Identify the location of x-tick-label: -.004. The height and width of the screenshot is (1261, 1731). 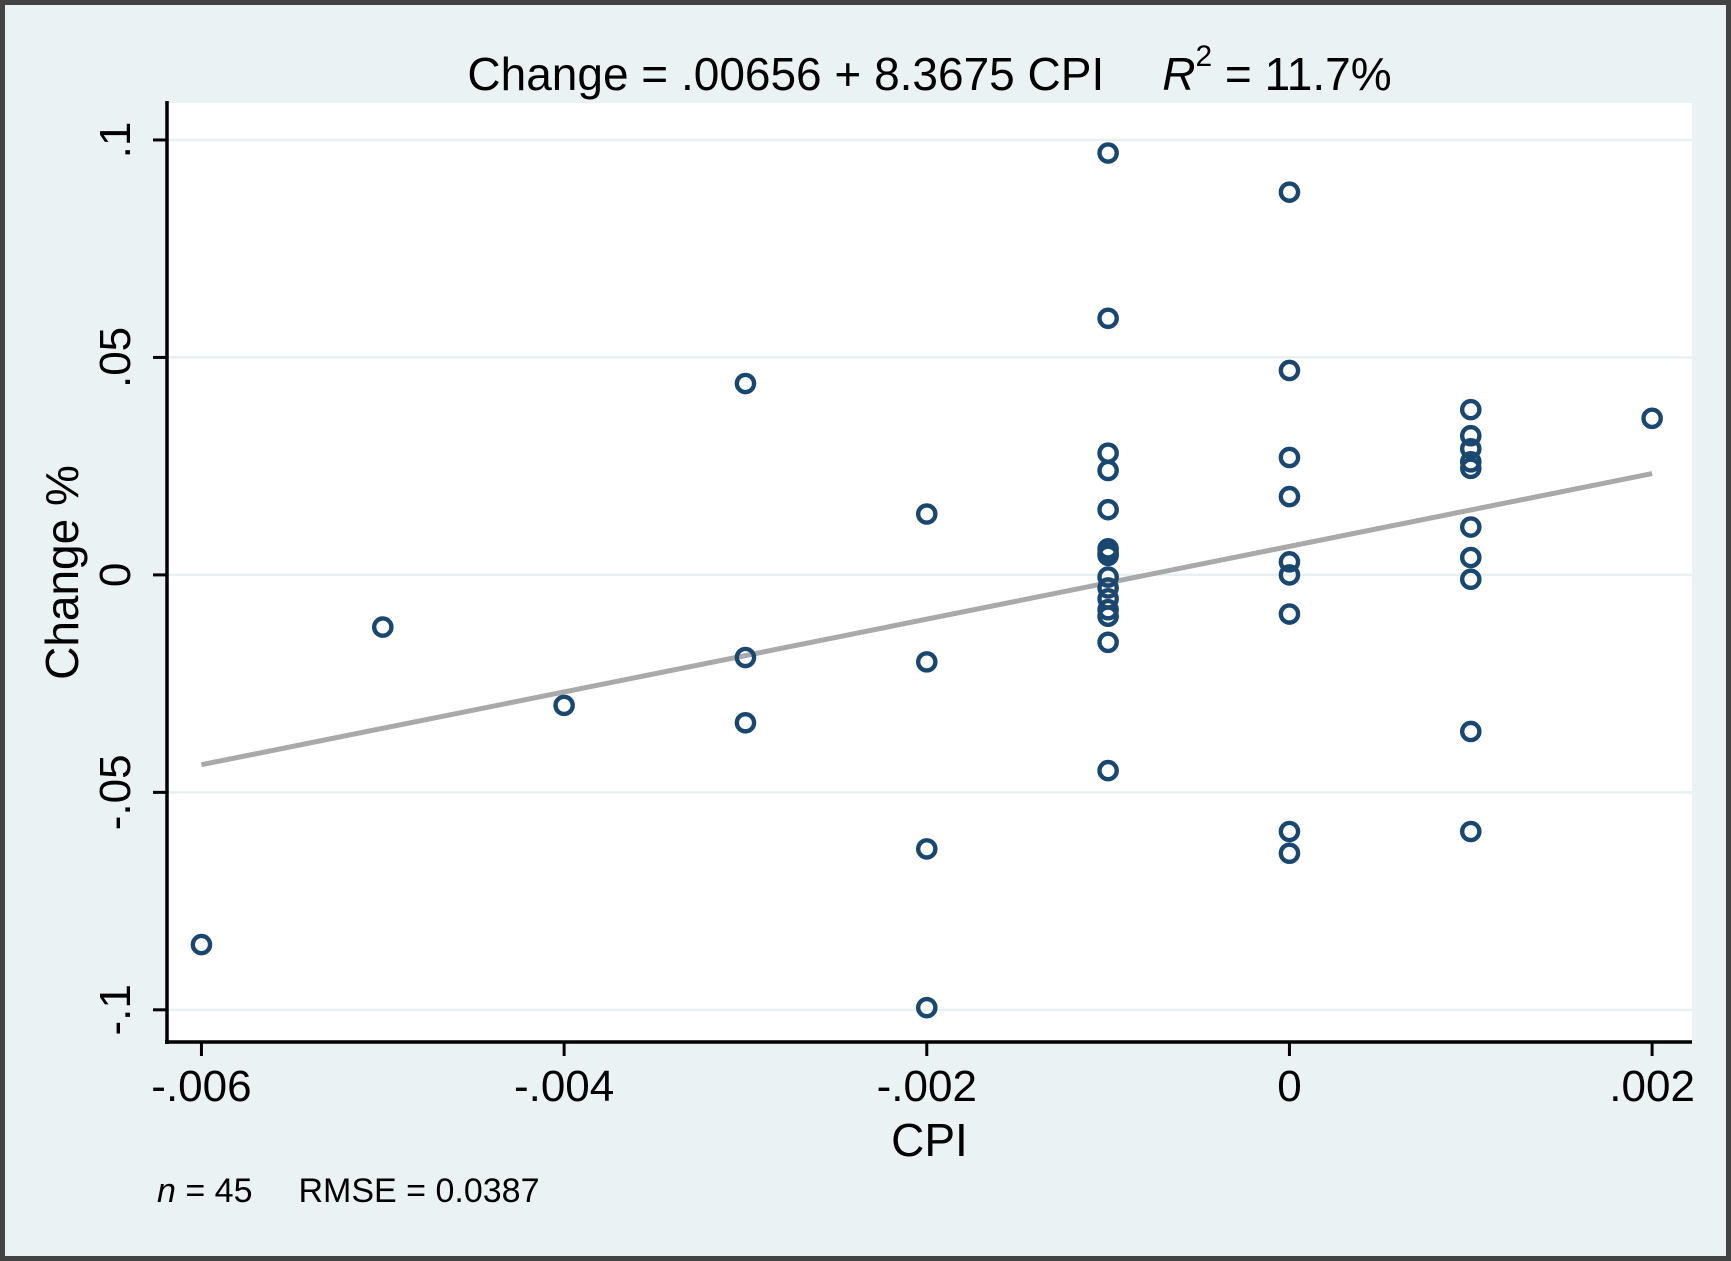
(564, 1086).